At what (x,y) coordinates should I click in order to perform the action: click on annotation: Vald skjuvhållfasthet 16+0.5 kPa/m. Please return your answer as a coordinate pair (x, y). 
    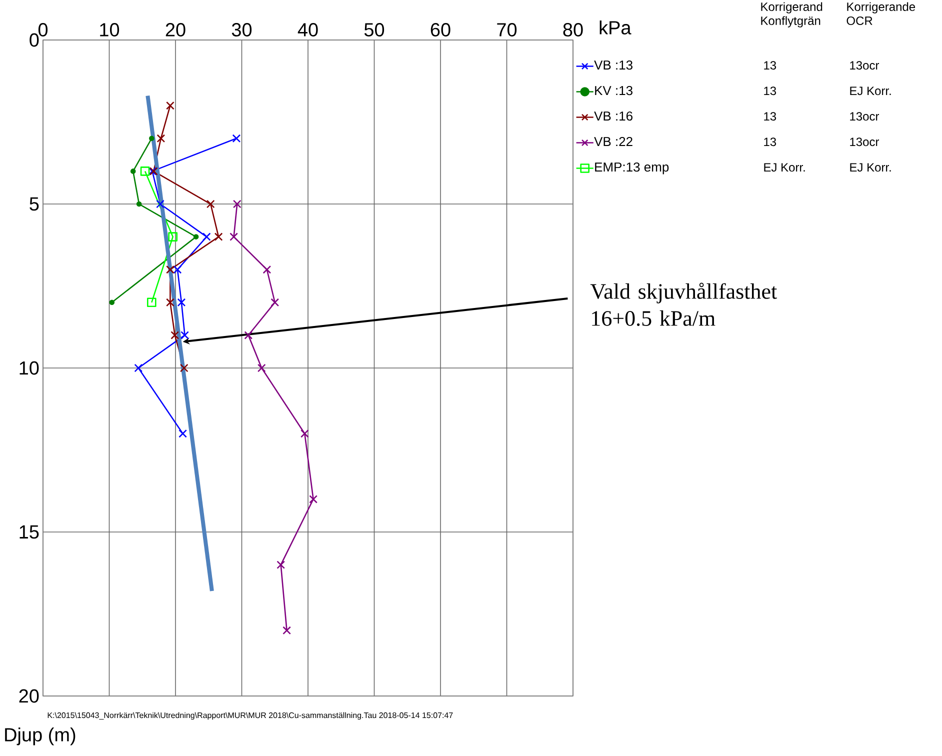
    Looking at the image, I should click on (684, 304).